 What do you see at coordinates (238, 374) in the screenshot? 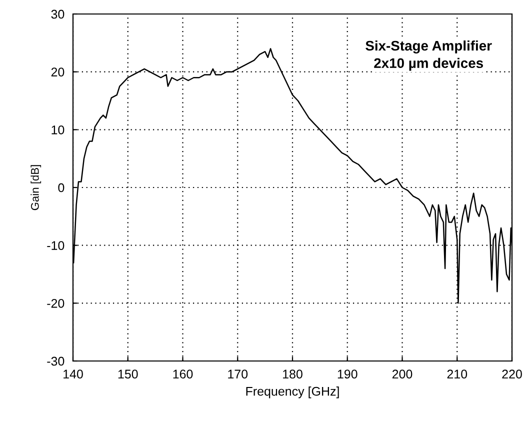
I see `x-tick-label: 170` at bounding box center [238, 374].